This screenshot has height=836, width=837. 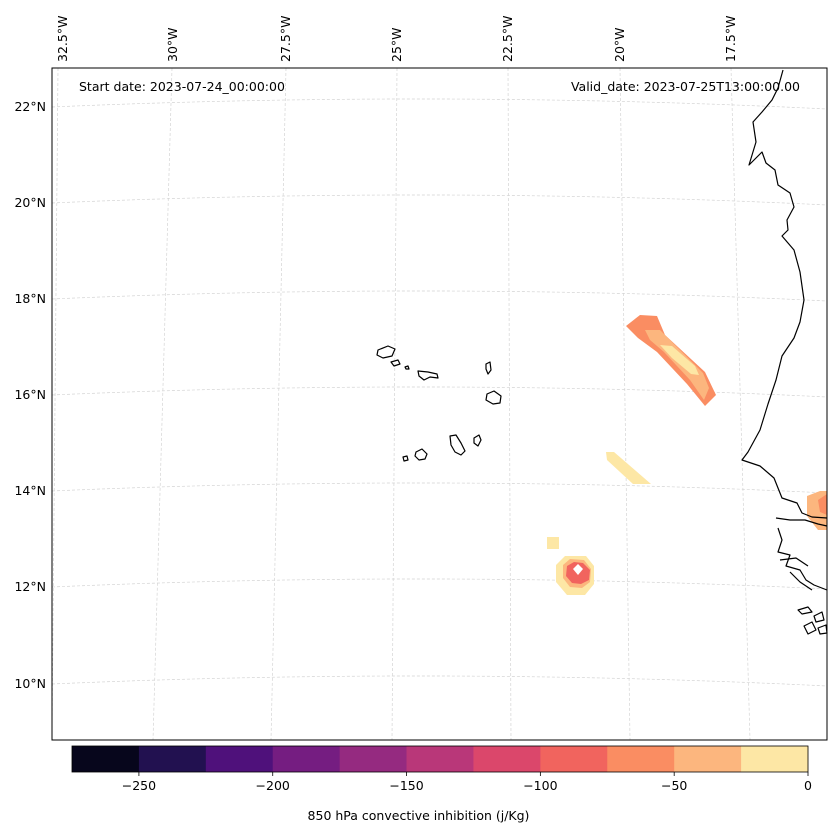 I want to click on cin-contours, so click(x=687, y=455).